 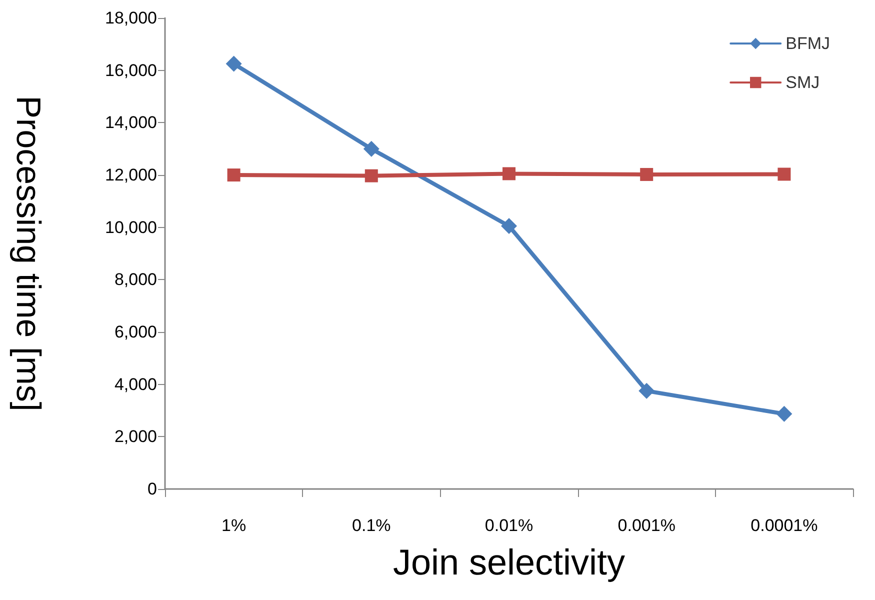 What do you see at coordinates (131, 122) in the screenshot?
I see `y-tick-label: 14,000` at bounding box center [131, 122].